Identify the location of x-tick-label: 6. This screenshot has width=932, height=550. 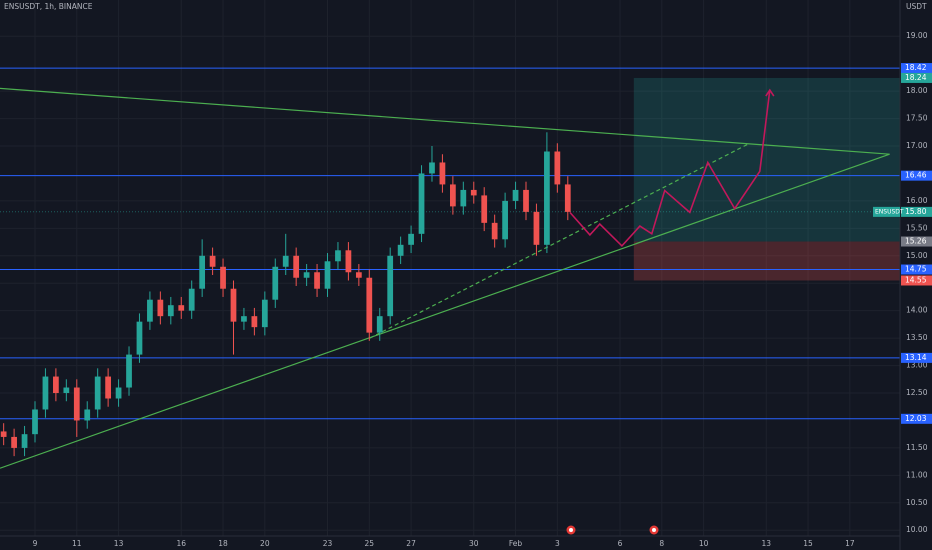
(620, 543).